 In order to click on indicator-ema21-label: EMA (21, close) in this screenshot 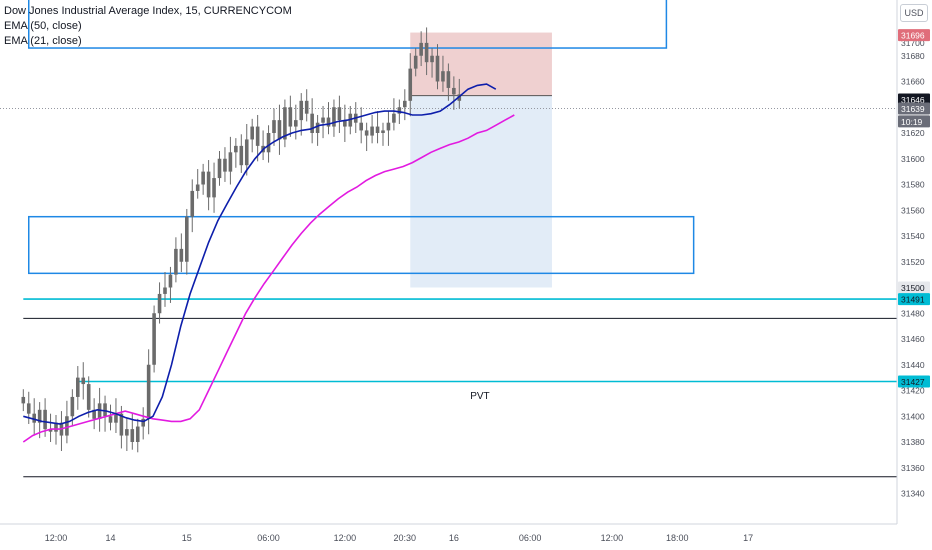, I will do `click(43, 41)`.